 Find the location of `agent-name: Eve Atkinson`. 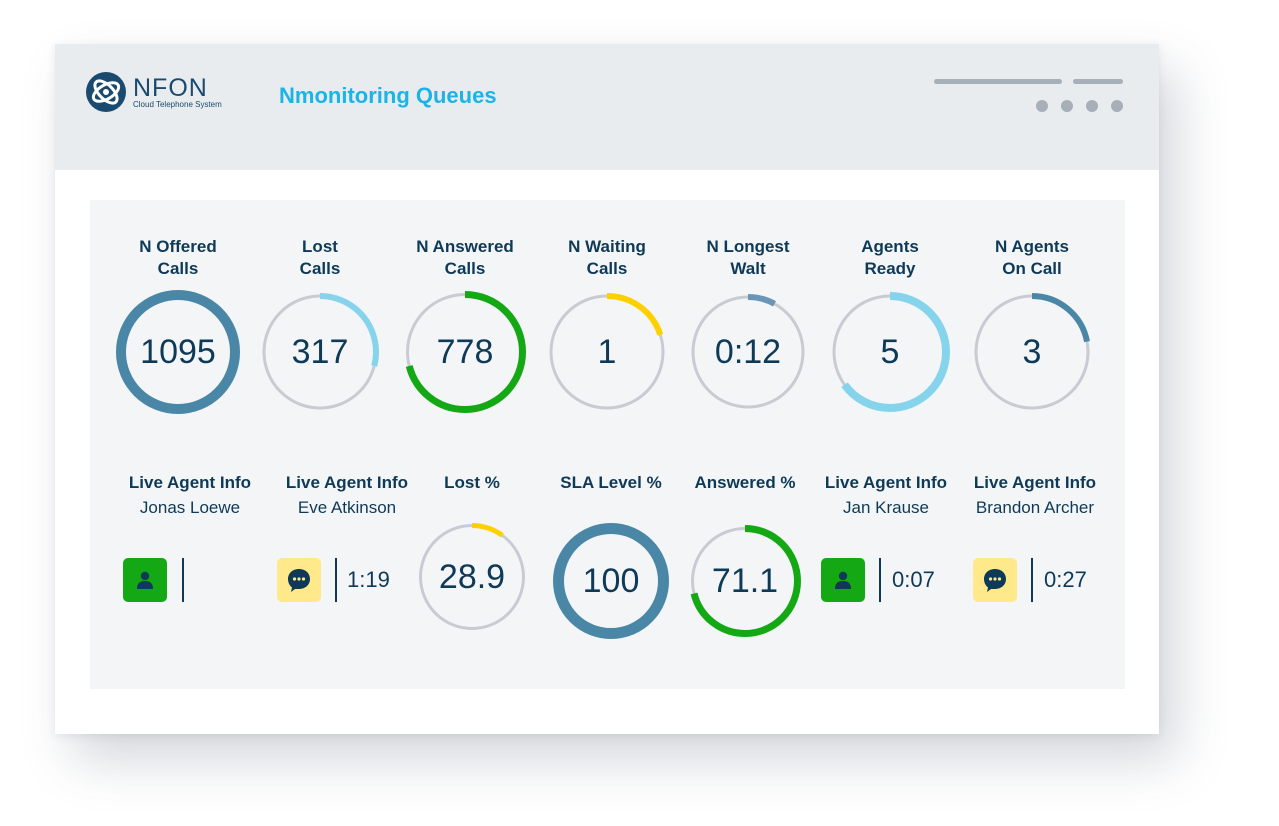

agent-name: Eve Atkinson is located at coordinates (347, 507).